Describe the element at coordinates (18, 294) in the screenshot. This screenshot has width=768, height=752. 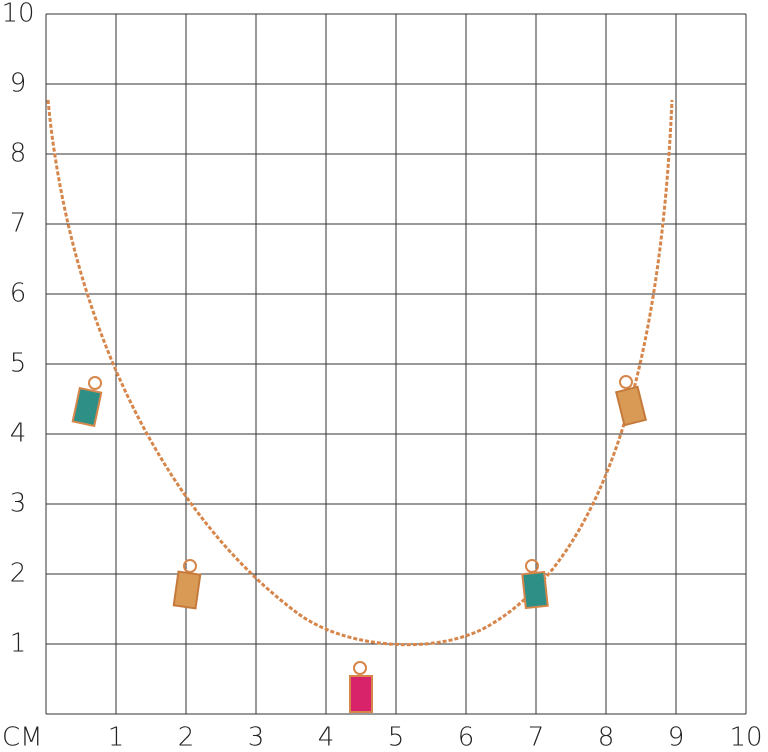
I see `y-label: 6` at that location.